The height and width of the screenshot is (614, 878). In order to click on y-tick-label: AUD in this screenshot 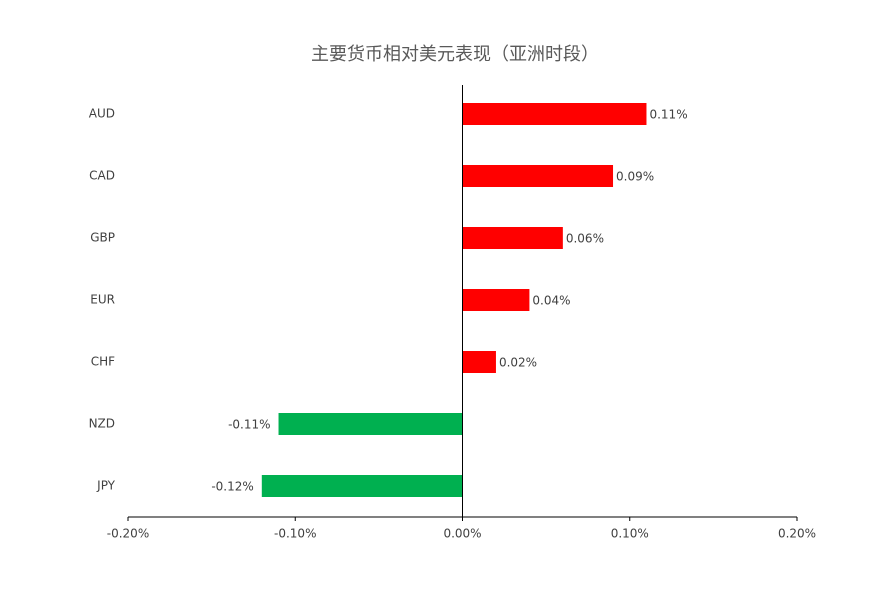, I will do `click(102, 114)`.